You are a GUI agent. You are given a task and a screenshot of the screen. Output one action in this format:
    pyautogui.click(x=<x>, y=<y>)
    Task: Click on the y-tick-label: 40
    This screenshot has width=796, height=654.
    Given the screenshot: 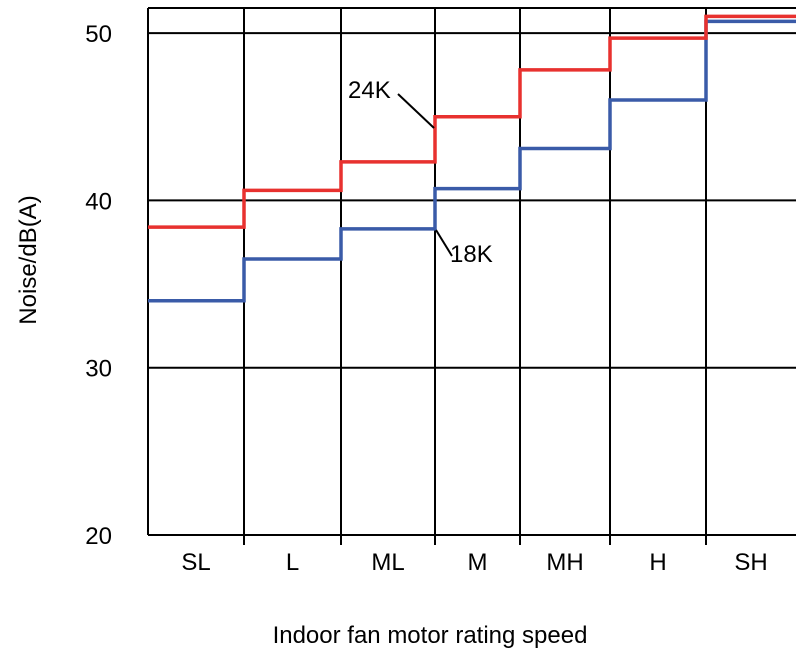 What is the action you would take?
    pyautogui.click(x=98, y=201)
    